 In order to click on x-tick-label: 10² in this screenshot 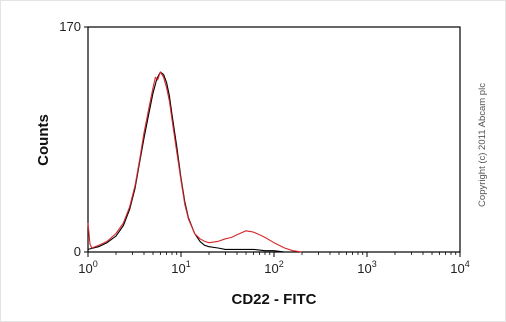, I will do `click(273, 267)`.